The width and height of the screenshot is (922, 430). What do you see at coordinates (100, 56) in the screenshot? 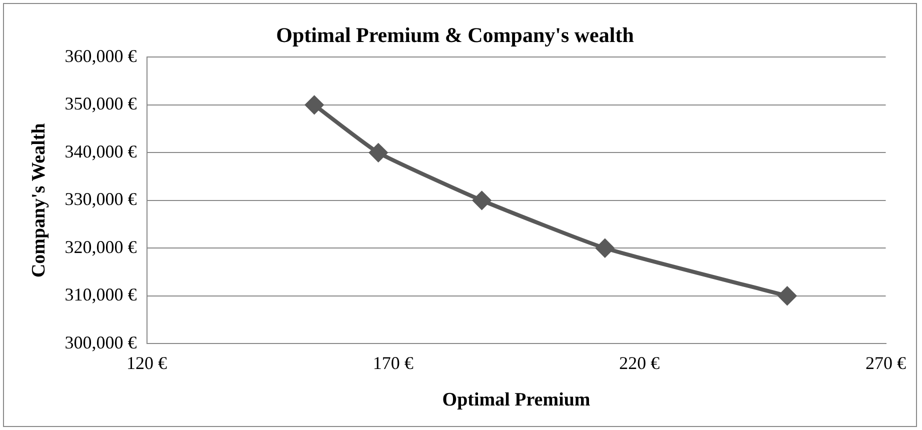
I see `y-tick-label: 360,000 €` at bounding box center [100, 56].